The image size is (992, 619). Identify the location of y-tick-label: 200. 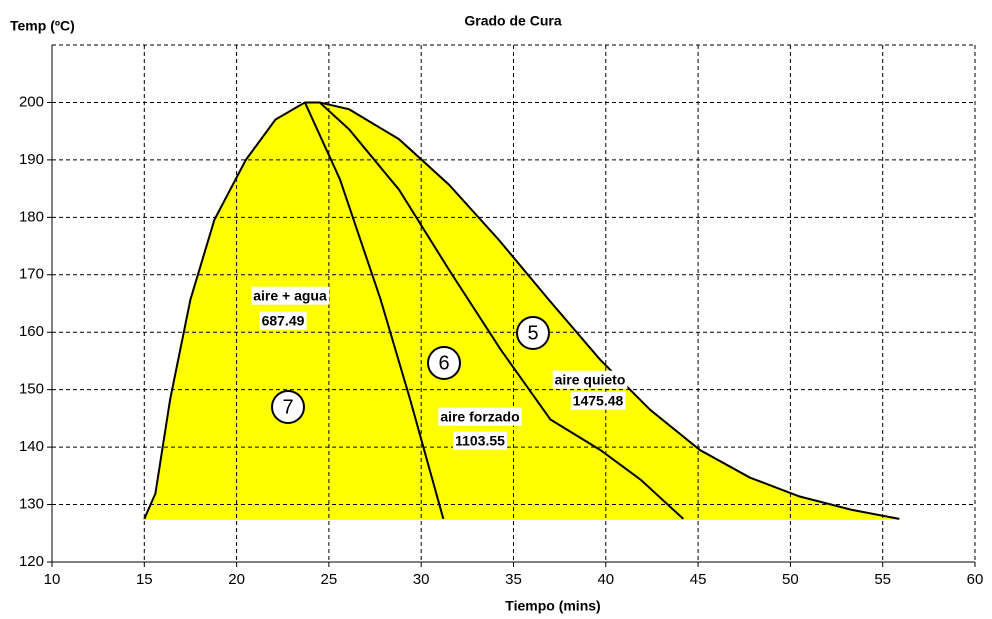
(31, 101).